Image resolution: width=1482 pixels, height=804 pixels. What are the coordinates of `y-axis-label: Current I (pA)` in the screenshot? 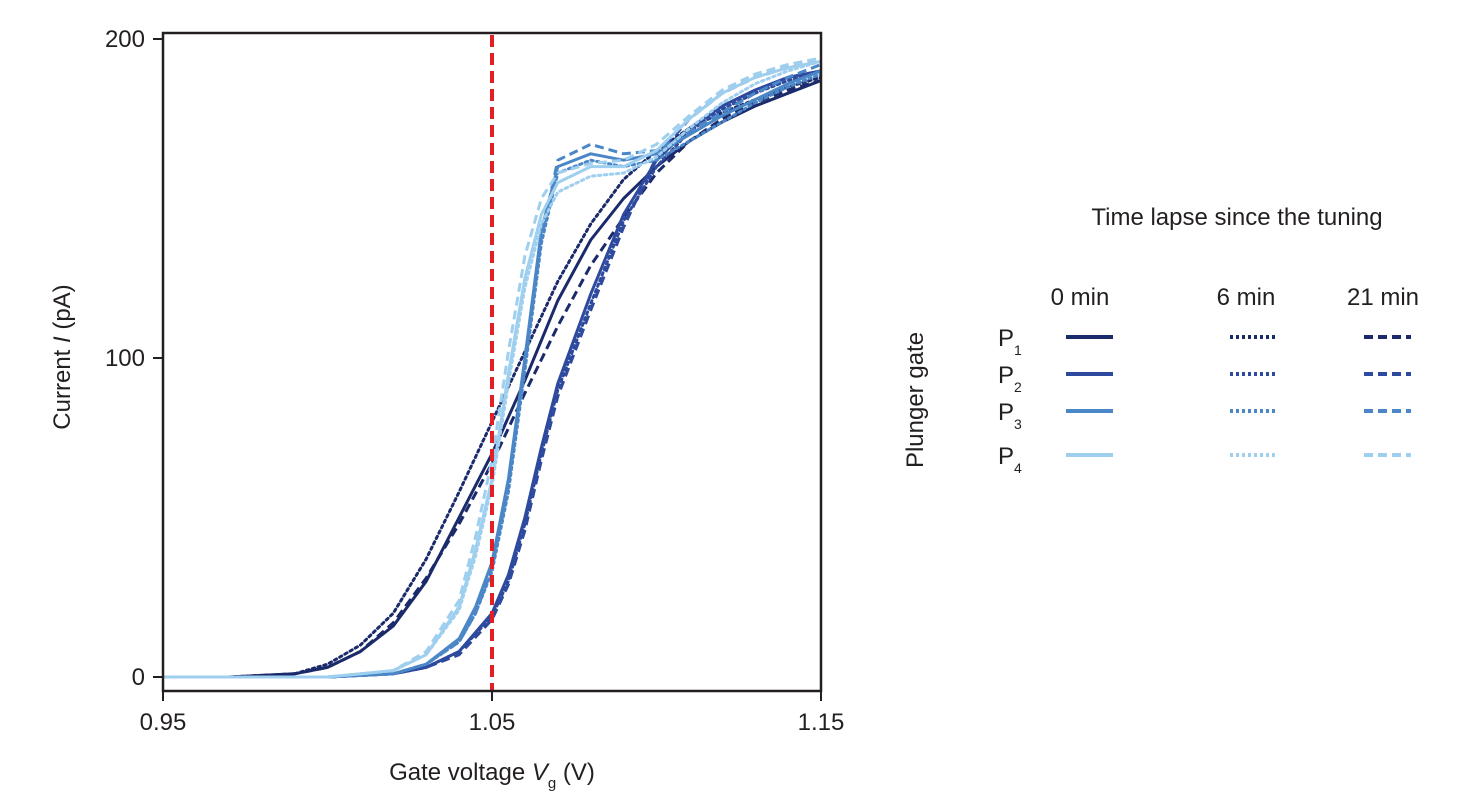 It's located at (62, 356).